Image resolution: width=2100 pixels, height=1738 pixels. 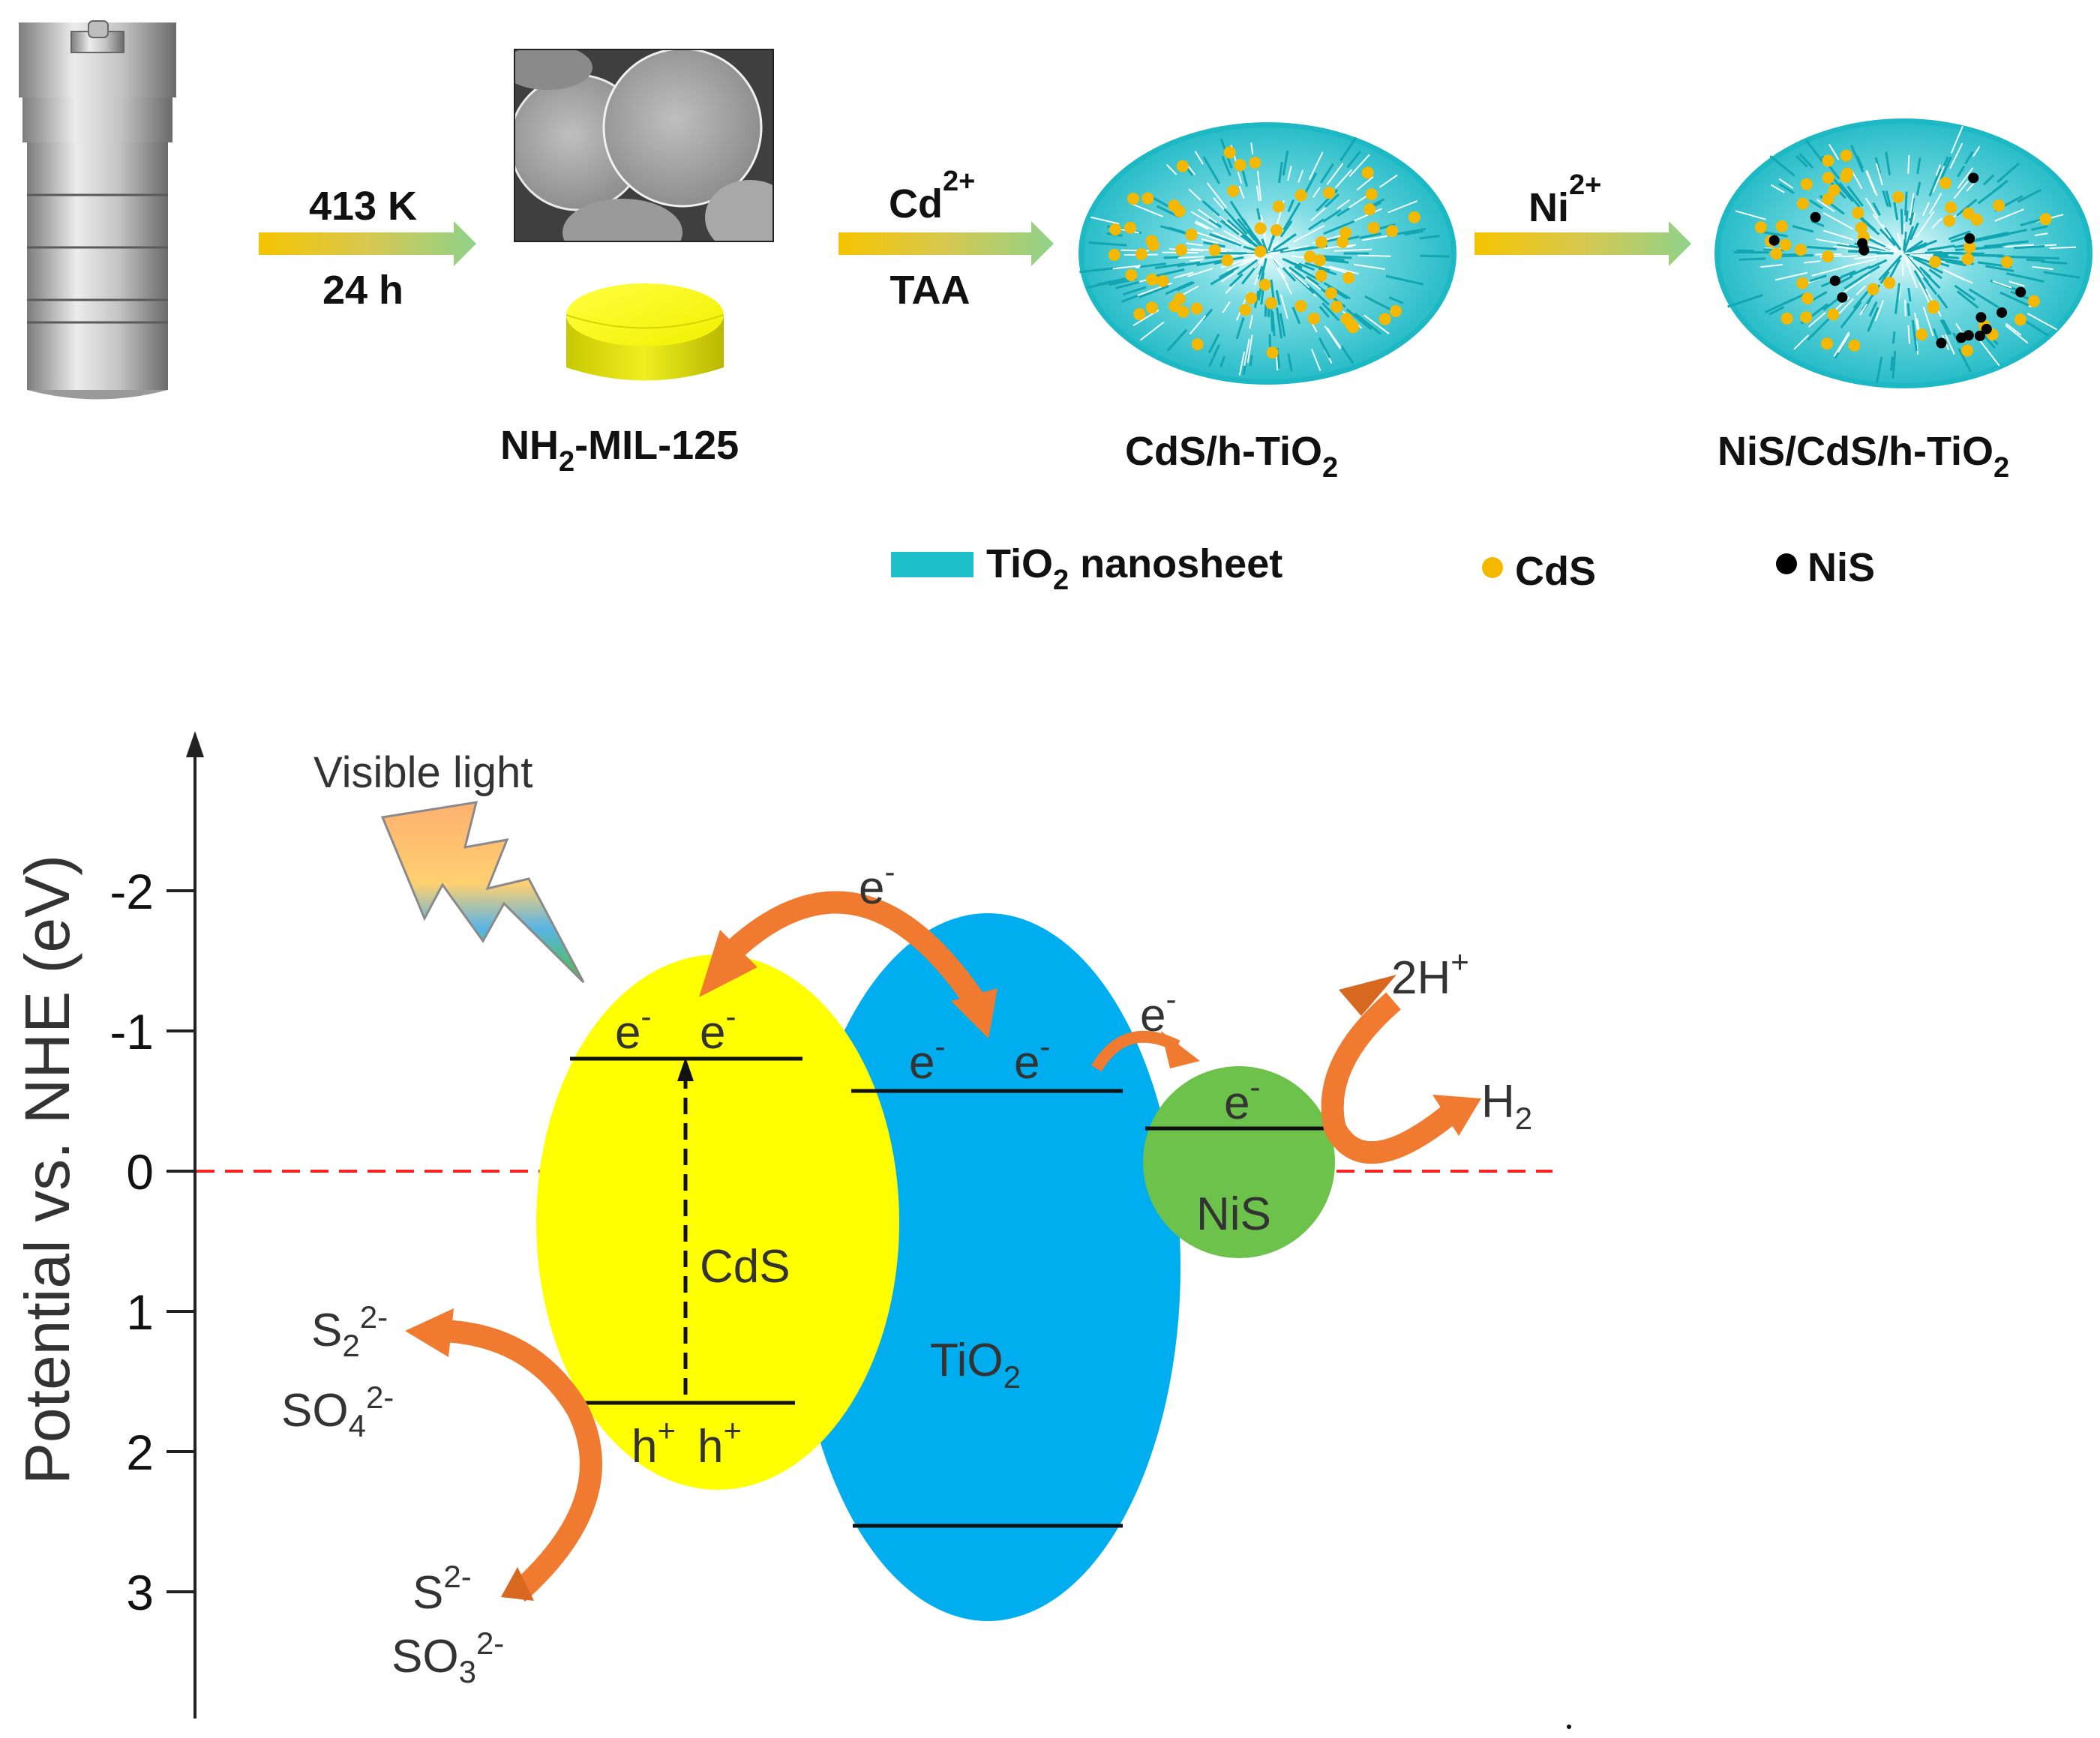 I want to click on nis-label: NiS, so click(x=1233, y=1214).